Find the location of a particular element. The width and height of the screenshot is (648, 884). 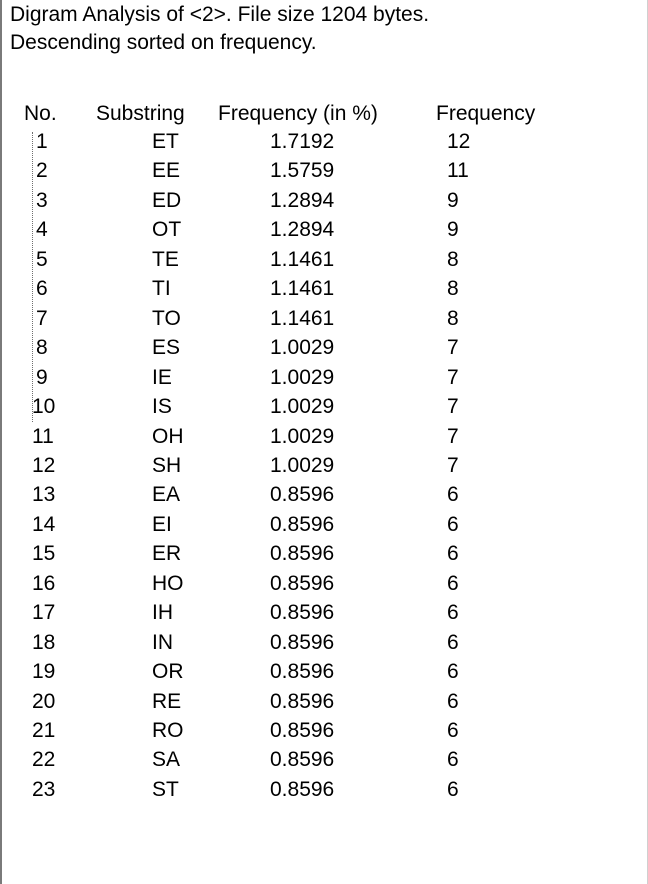

row-number: 7 is located at coordinates (42, 318).